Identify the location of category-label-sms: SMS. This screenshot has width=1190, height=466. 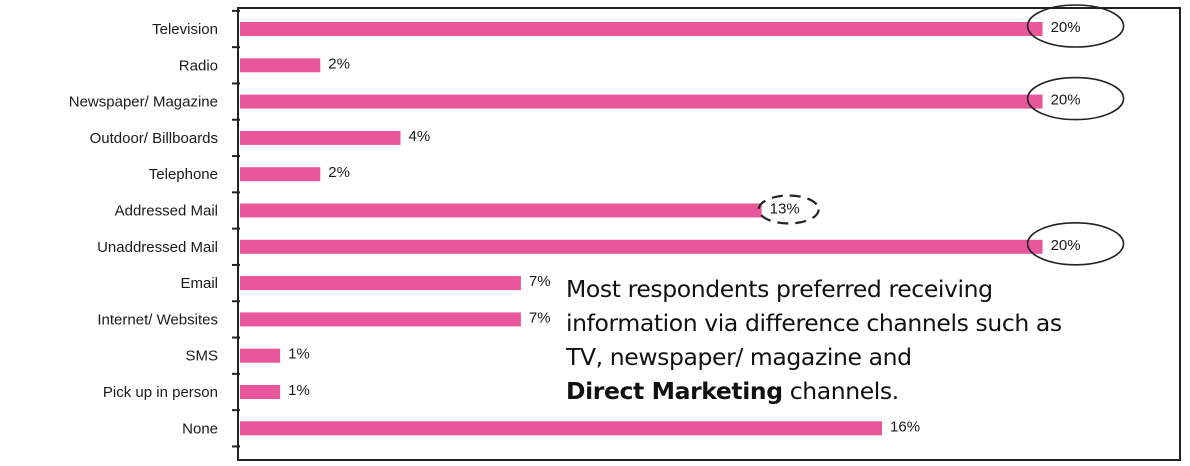
(201, 356).